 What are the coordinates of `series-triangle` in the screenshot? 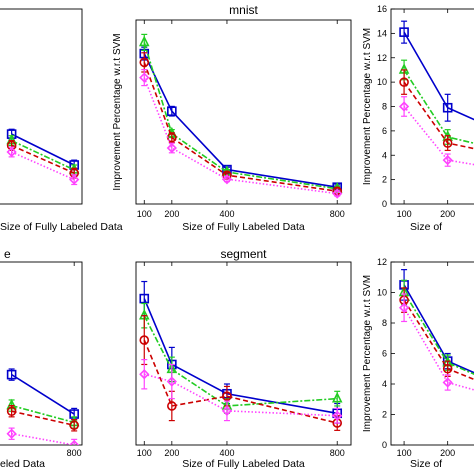 It's located at (240, 113).